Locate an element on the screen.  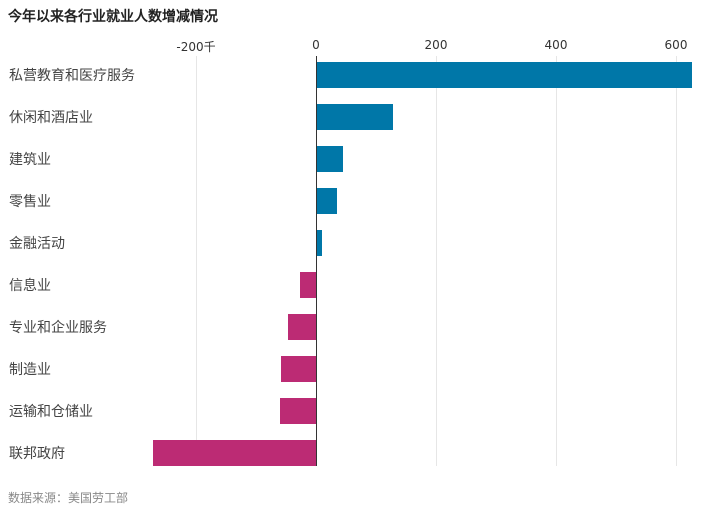
bar-row: 私营教育和医疗服务 is located at coordinates (350, 75).